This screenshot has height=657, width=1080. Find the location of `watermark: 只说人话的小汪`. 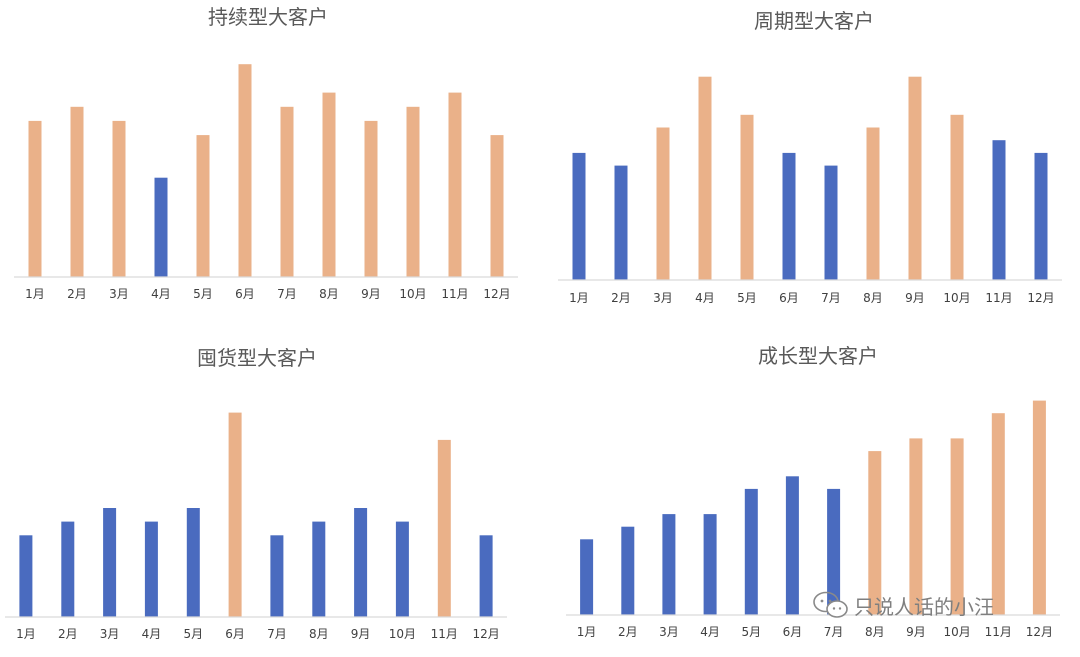

watermark: 只说人话的小汪 is located at coordinates (903, 605).